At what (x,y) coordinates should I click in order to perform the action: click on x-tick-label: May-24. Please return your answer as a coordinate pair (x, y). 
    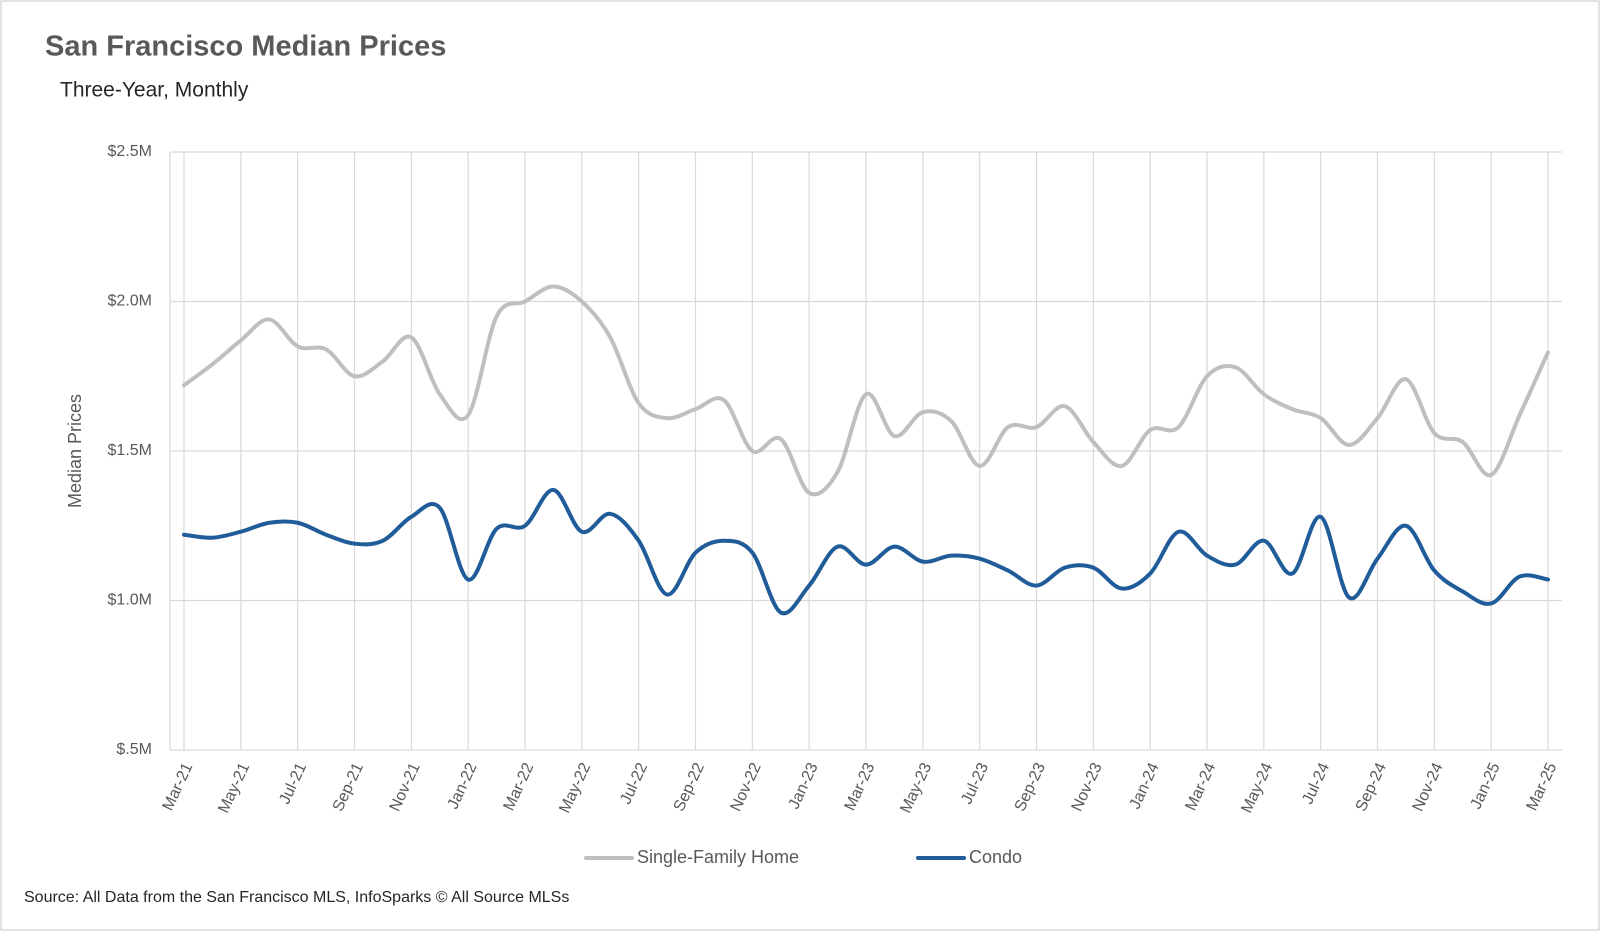
    Looking at the image, I should click on (1257, 788).